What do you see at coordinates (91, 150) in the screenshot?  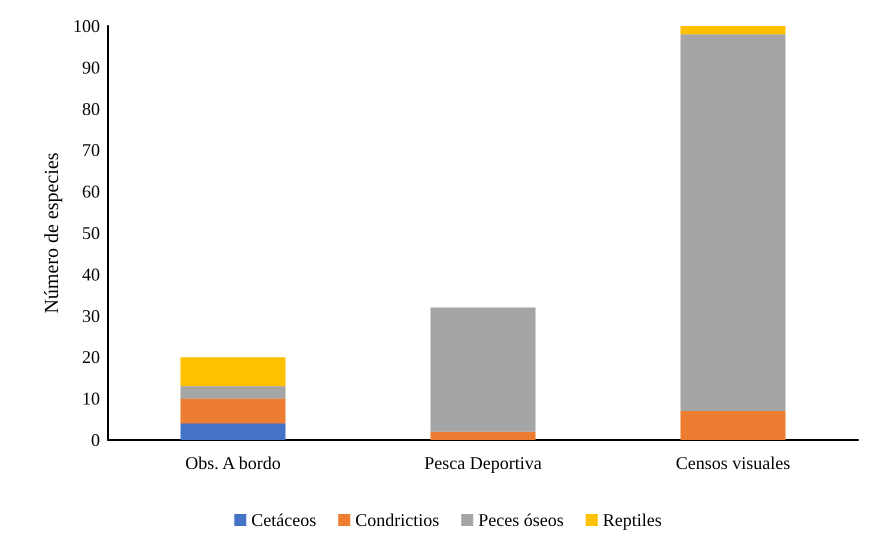 I see `y-tick-label: 70` at bounding box center [91, 150].